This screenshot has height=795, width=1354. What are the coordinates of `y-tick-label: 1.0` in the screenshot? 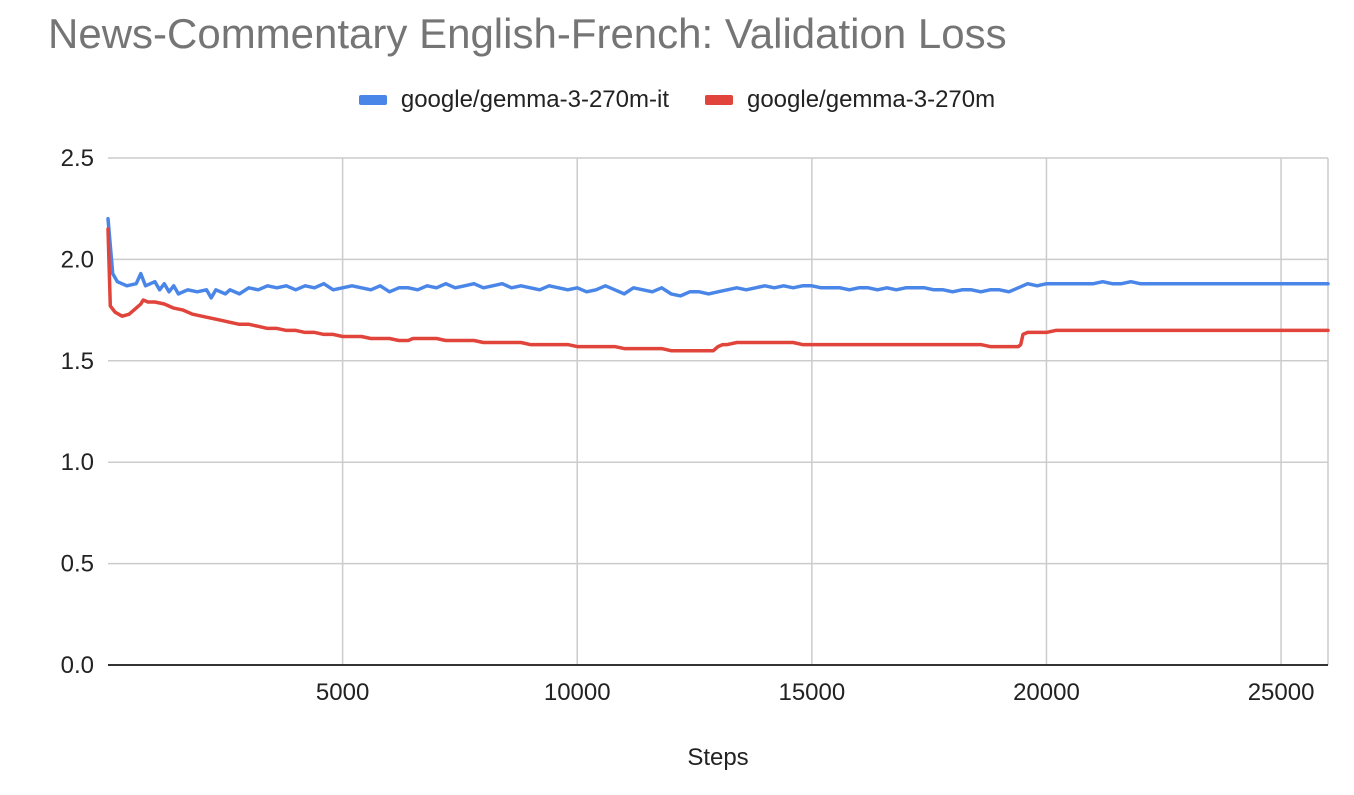 It's located at (77, 462).